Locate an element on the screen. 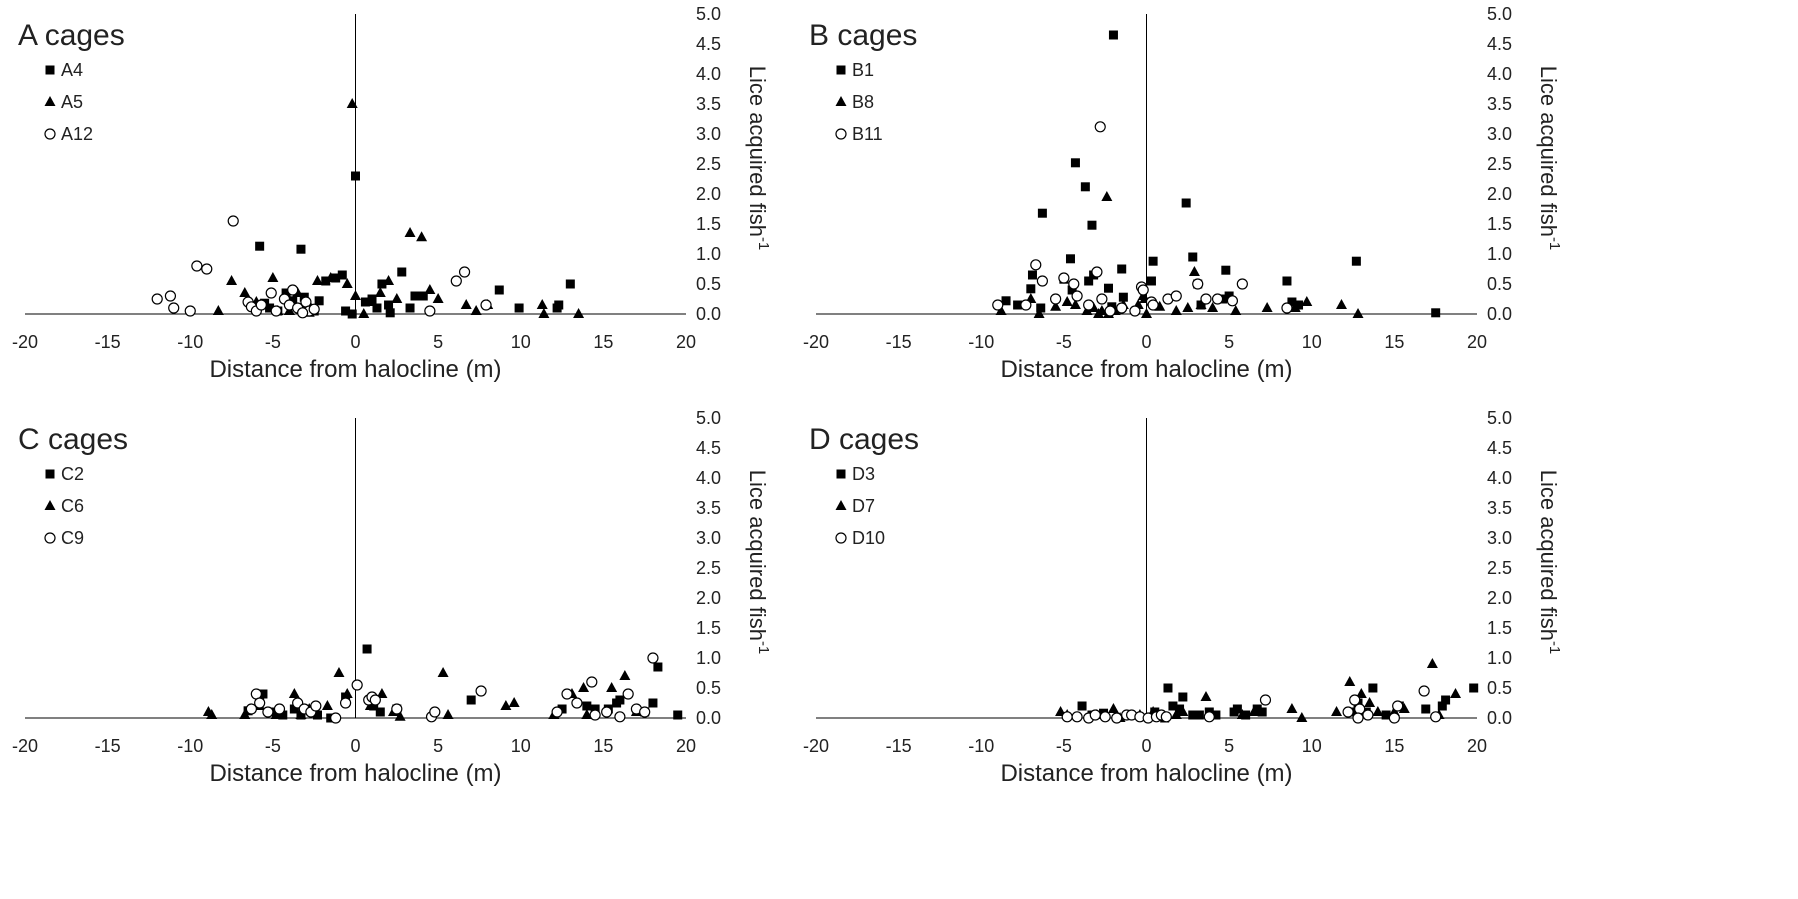  y-tick-label: 2.0 is located at coordinates (708, 598).